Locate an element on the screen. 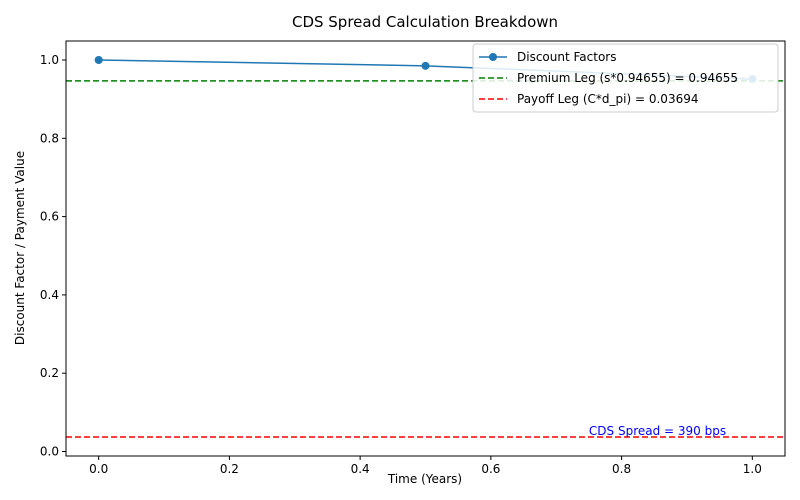 This screenshot has width=800, height=500. y-tick-label: 1.0 is located at coordinates (49, 60).